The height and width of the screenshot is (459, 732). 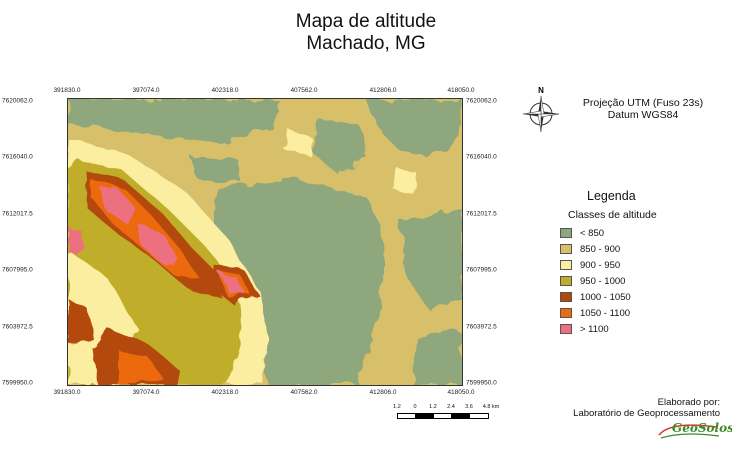 I want to click on y-tick-right: 7603972.5, so click(x=481, y=327).